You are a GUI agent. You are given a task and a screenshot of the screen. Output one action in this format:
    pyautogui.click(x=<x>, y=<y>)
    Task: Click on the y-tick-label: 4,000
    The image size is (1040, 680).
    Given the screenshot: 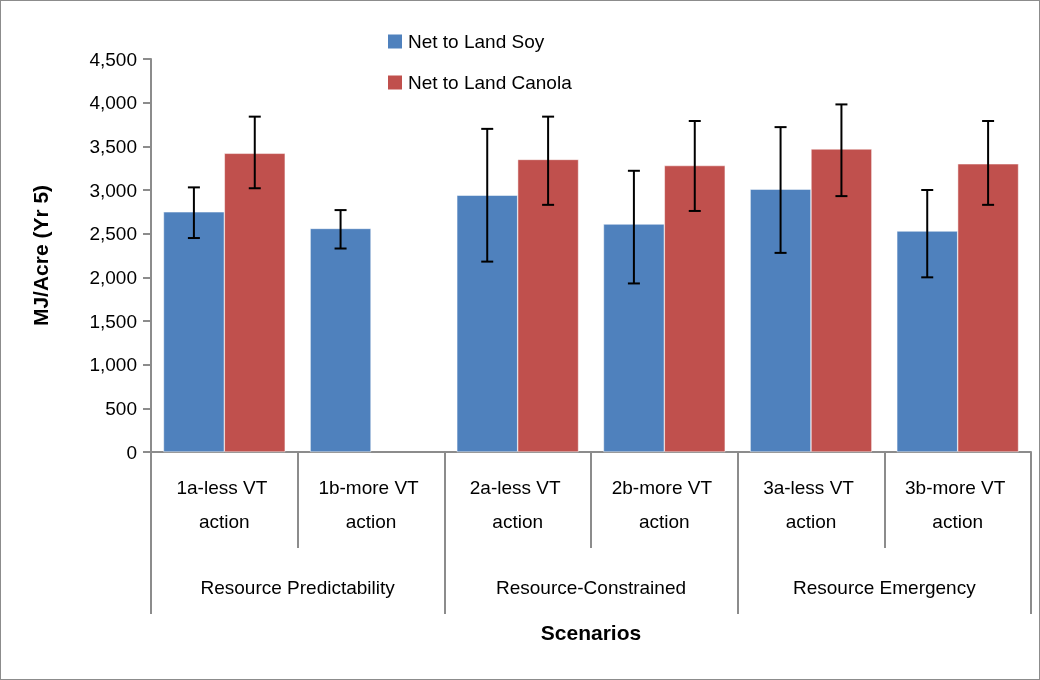 What is the action you would take?
    pyautogui.click(x=113, y=103)
    